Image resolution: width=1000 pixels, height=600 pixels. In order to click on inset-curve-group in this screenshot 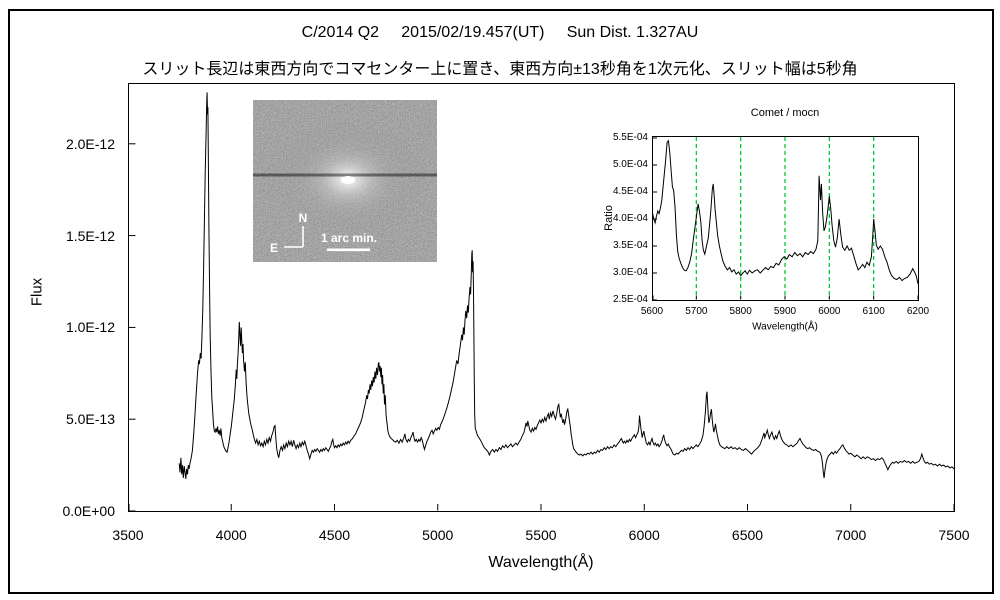, I will do `click(785, 211)`.